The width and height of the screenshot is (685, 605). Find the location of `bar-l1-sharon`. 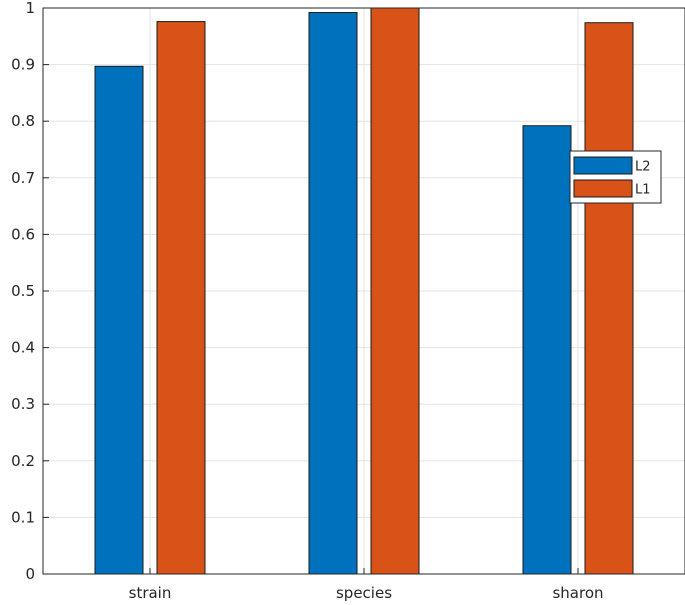

bar-l1-sharon is located at coordinates (609, 298).